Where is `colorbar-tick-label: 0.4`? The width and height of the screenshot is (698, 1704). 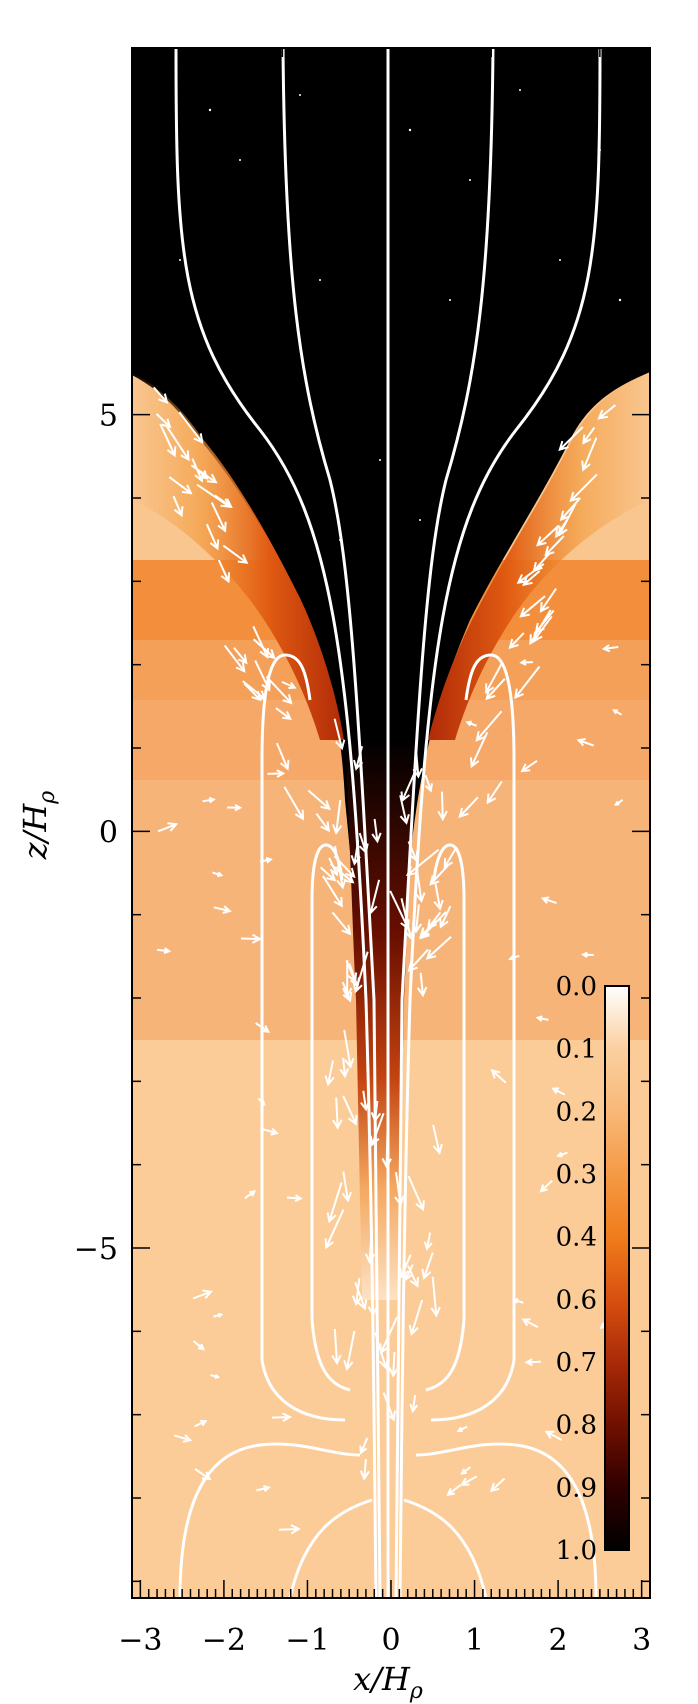 colorbar-tick-label: 0.4 is located at coordinates (576, 1238).